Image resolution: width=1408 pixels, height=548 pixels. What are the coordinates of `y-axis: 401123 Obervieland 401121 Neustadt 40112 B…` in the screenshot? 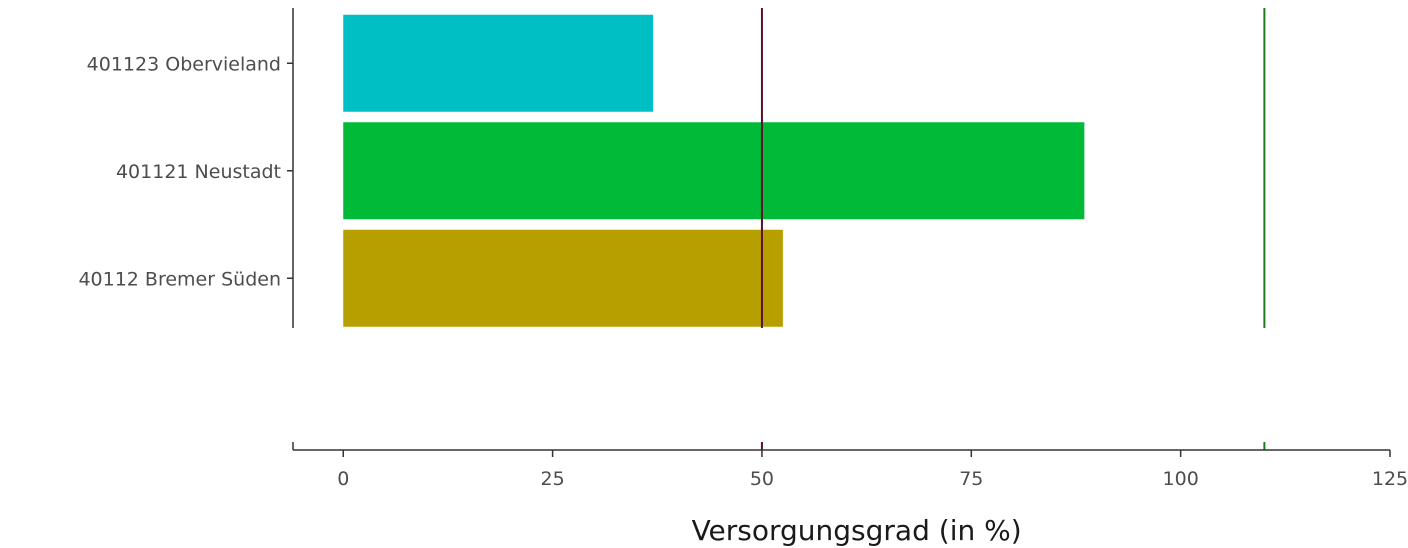 It's located at (186, 168).